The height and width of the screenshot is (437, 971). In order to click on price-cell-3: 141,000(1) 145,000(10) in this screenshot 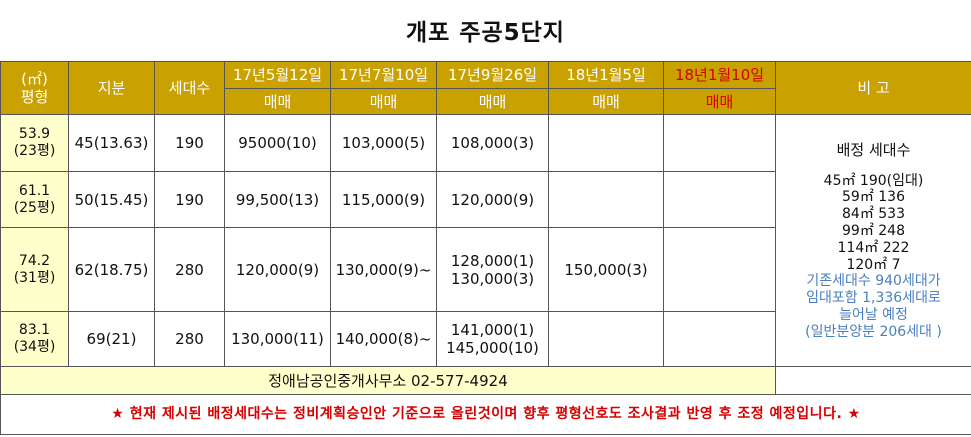, I will do `click(492, 339)`.